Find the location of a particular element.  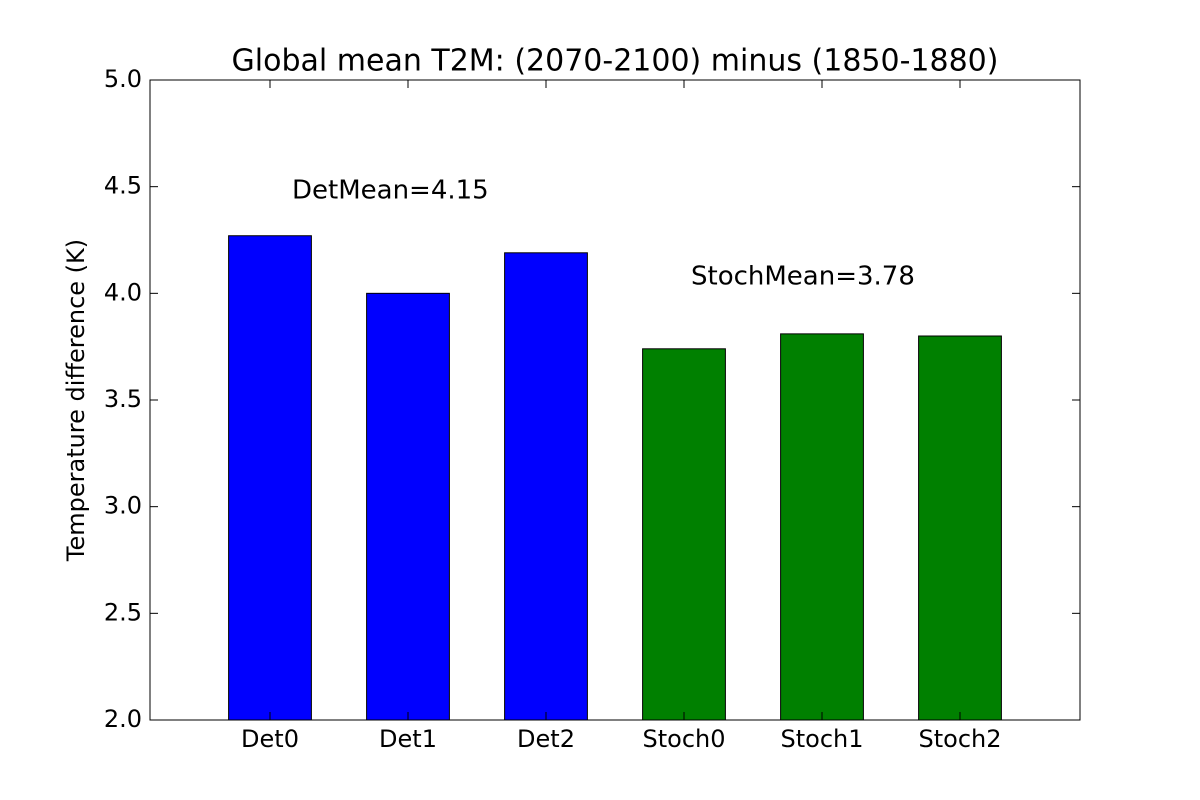

x-tick-label: Det0 is located at coordinates (270, 739).